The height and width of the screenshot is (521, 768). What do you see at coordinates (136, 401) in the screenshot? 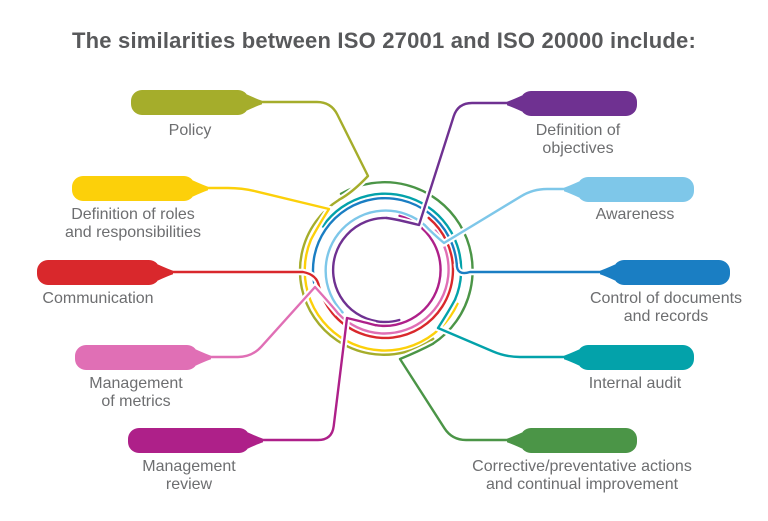
I see `label-line: of metrics` at bounding box center [136, 401].